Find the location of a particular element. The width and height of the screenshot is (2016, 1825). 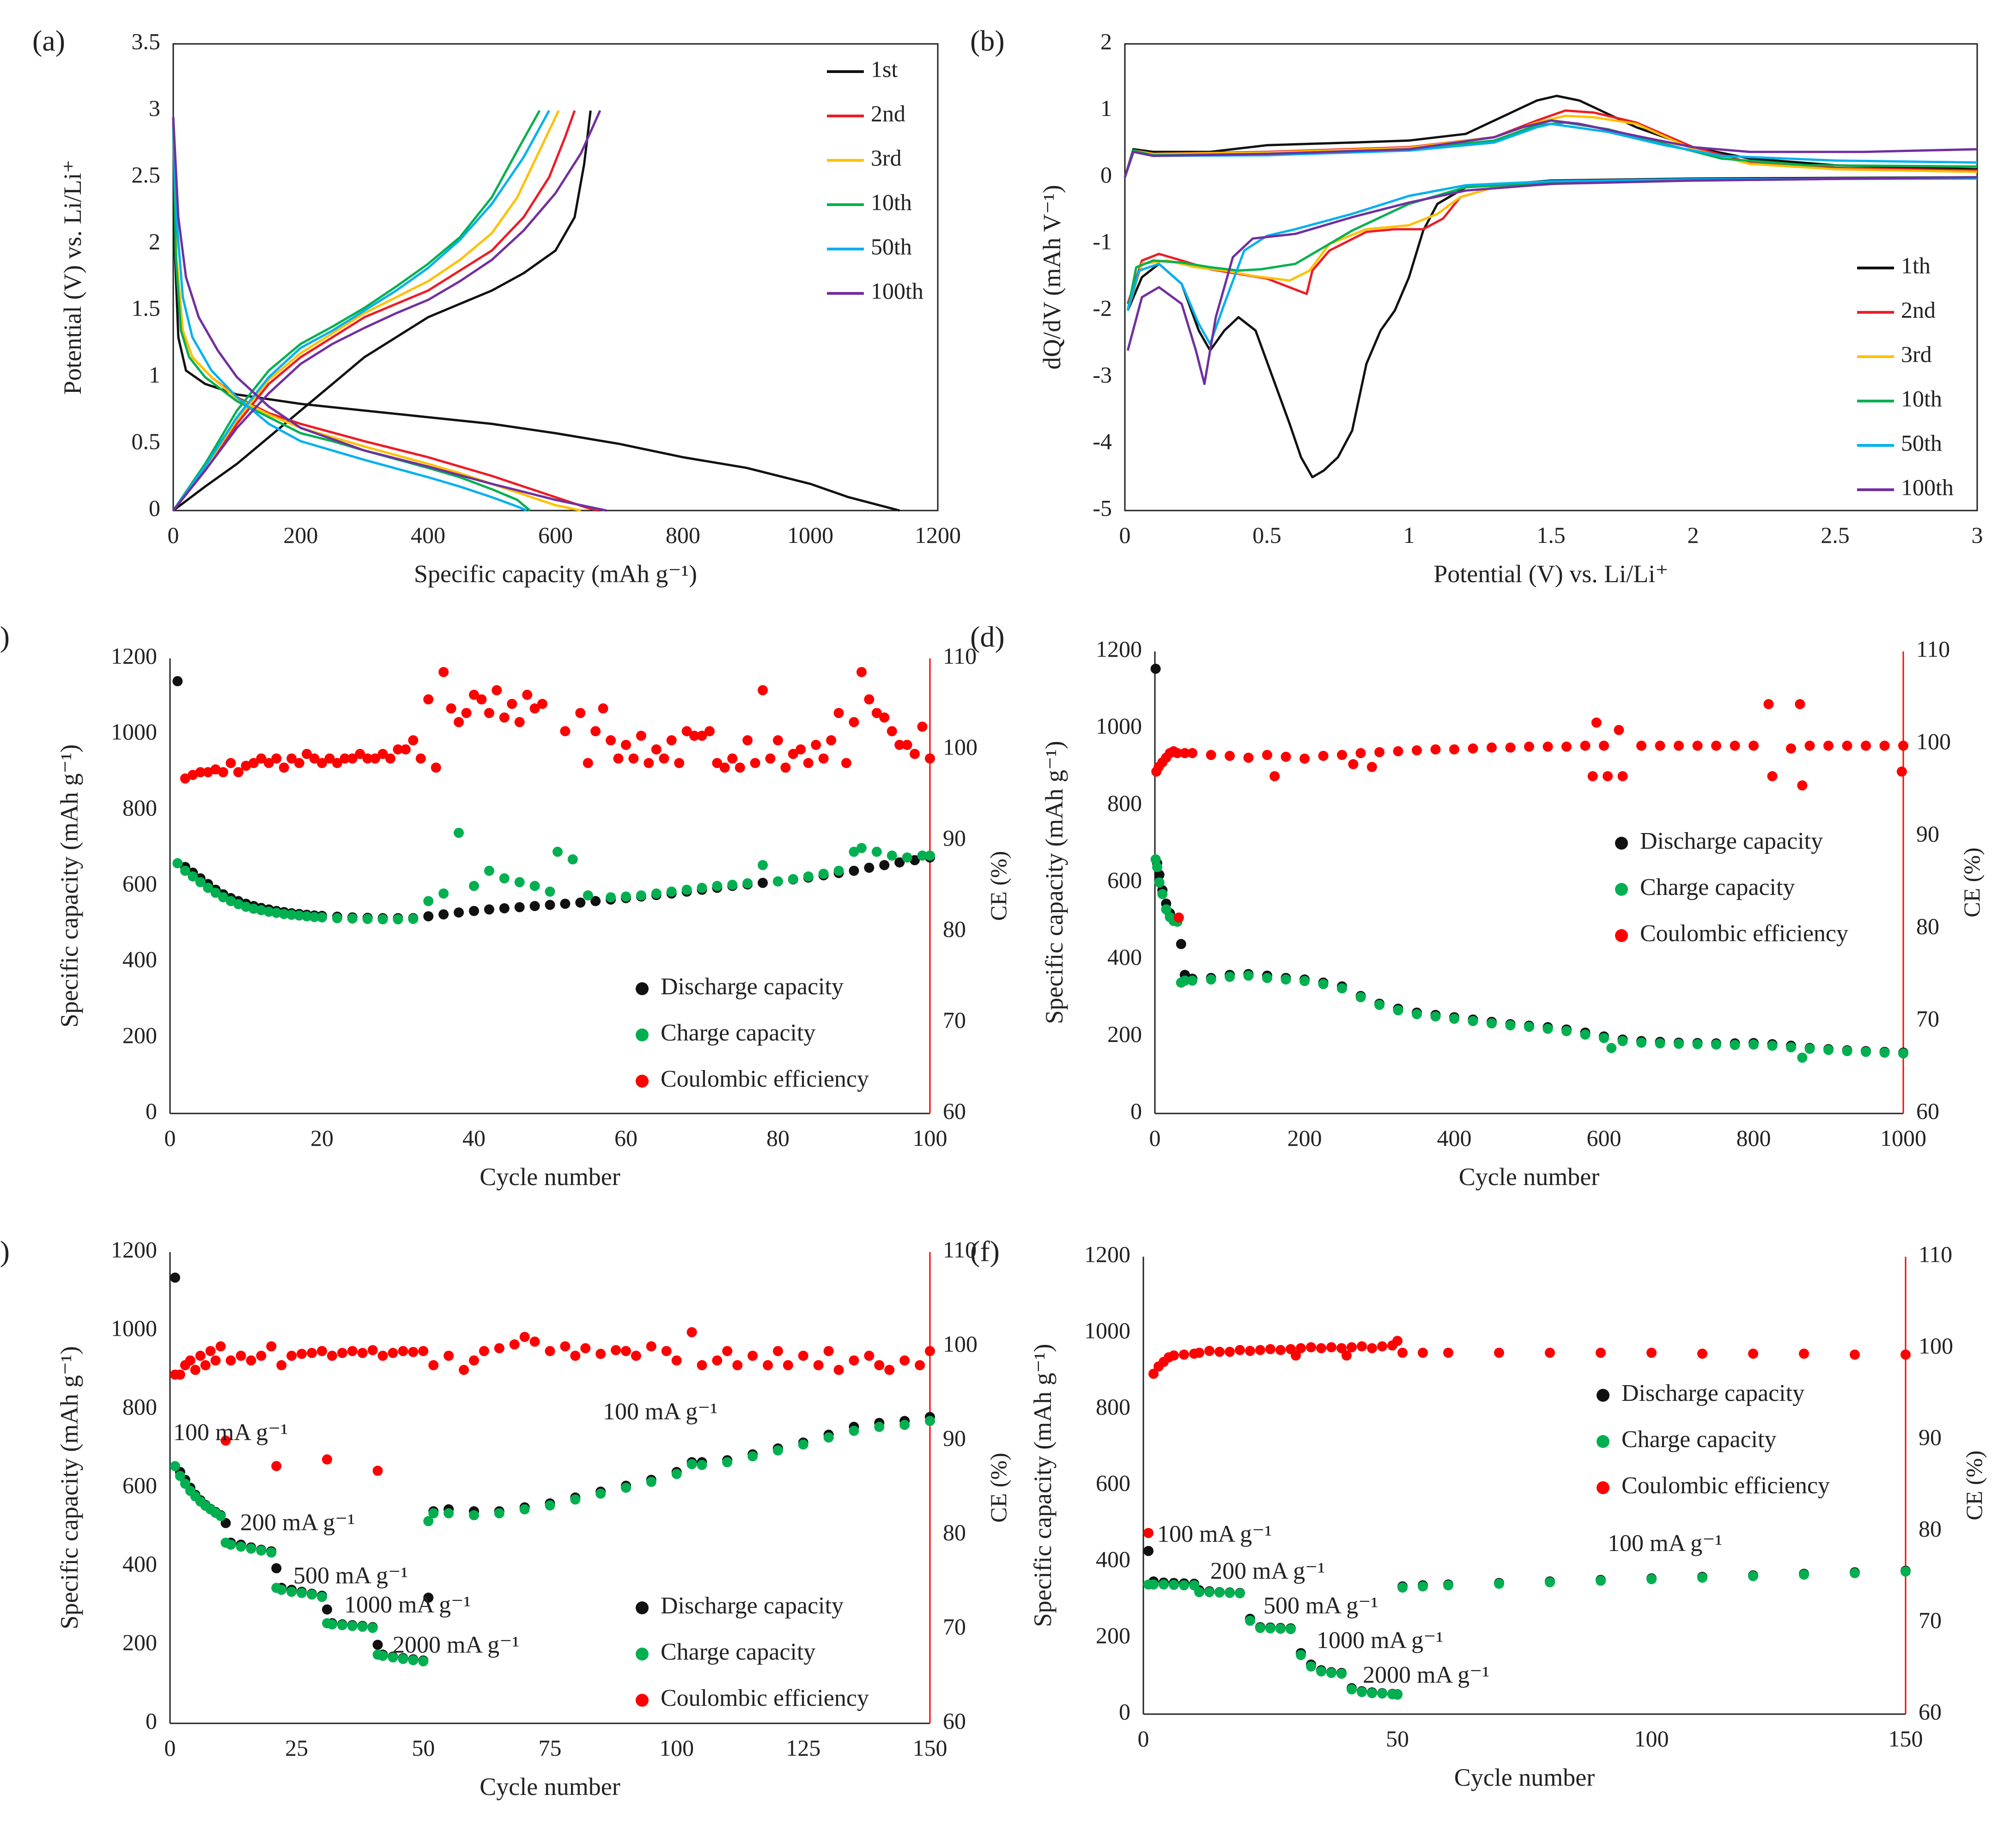

rate-annotation: 200 mA g⁻¹ is located at coordinates (297, 1523).